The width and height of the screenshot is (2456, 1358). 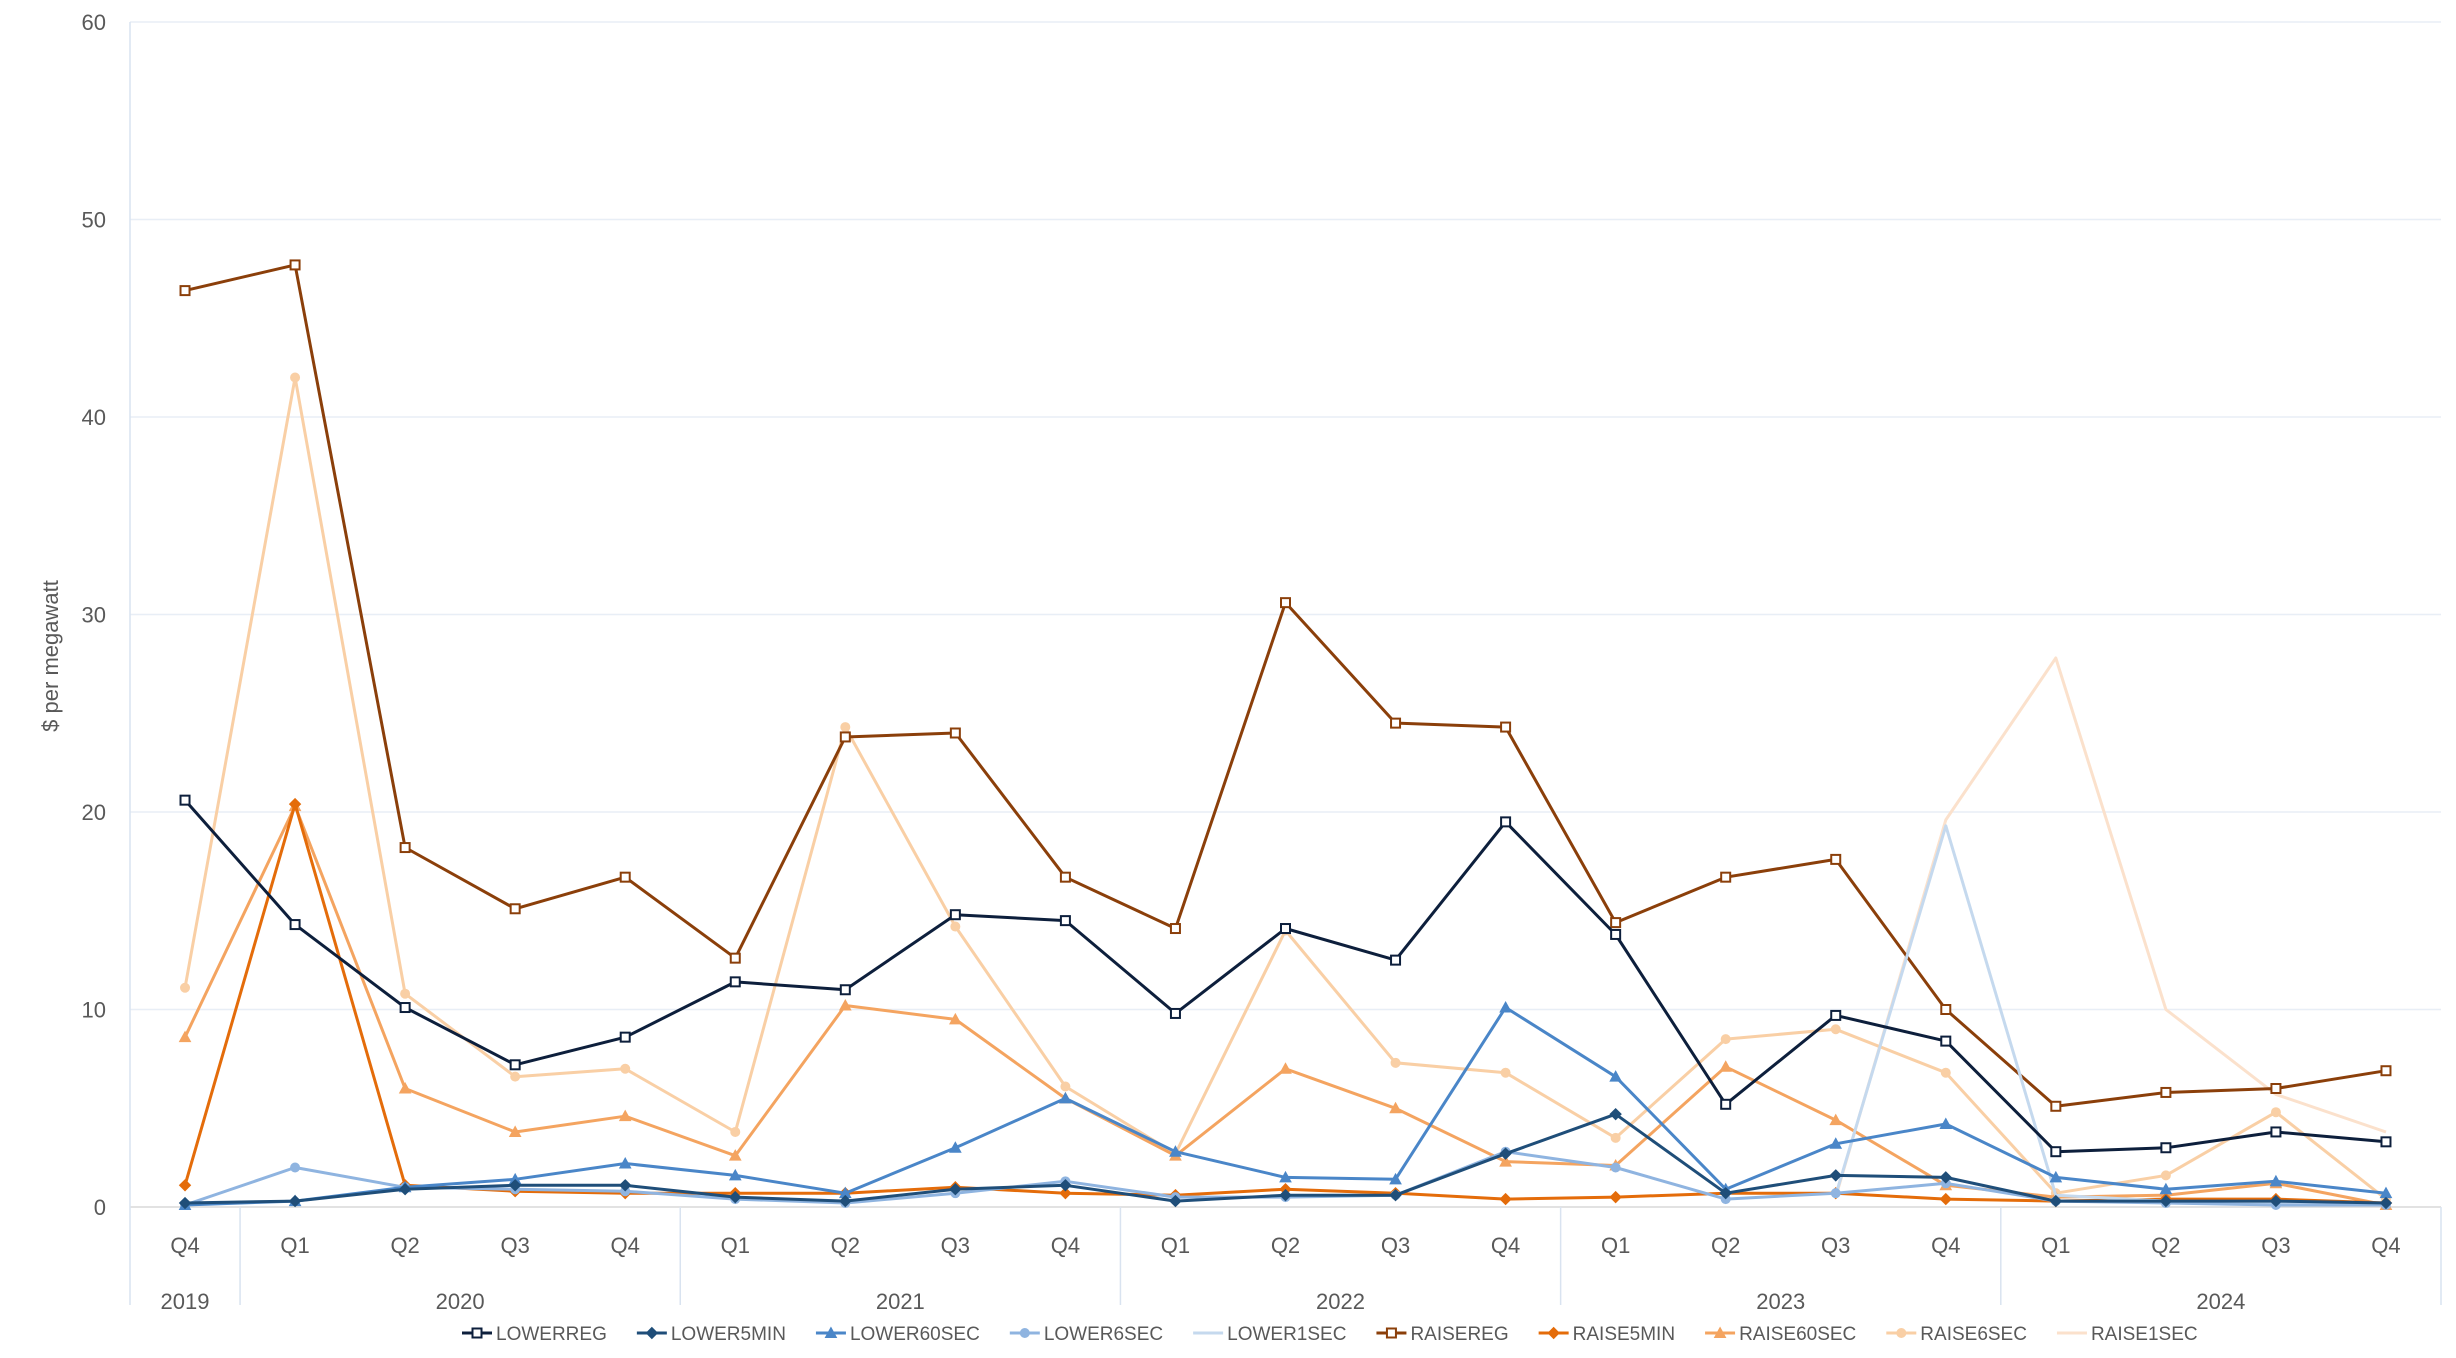 I want to click on legend-item: LOWER60SEC, so click(x=897, y=1334).